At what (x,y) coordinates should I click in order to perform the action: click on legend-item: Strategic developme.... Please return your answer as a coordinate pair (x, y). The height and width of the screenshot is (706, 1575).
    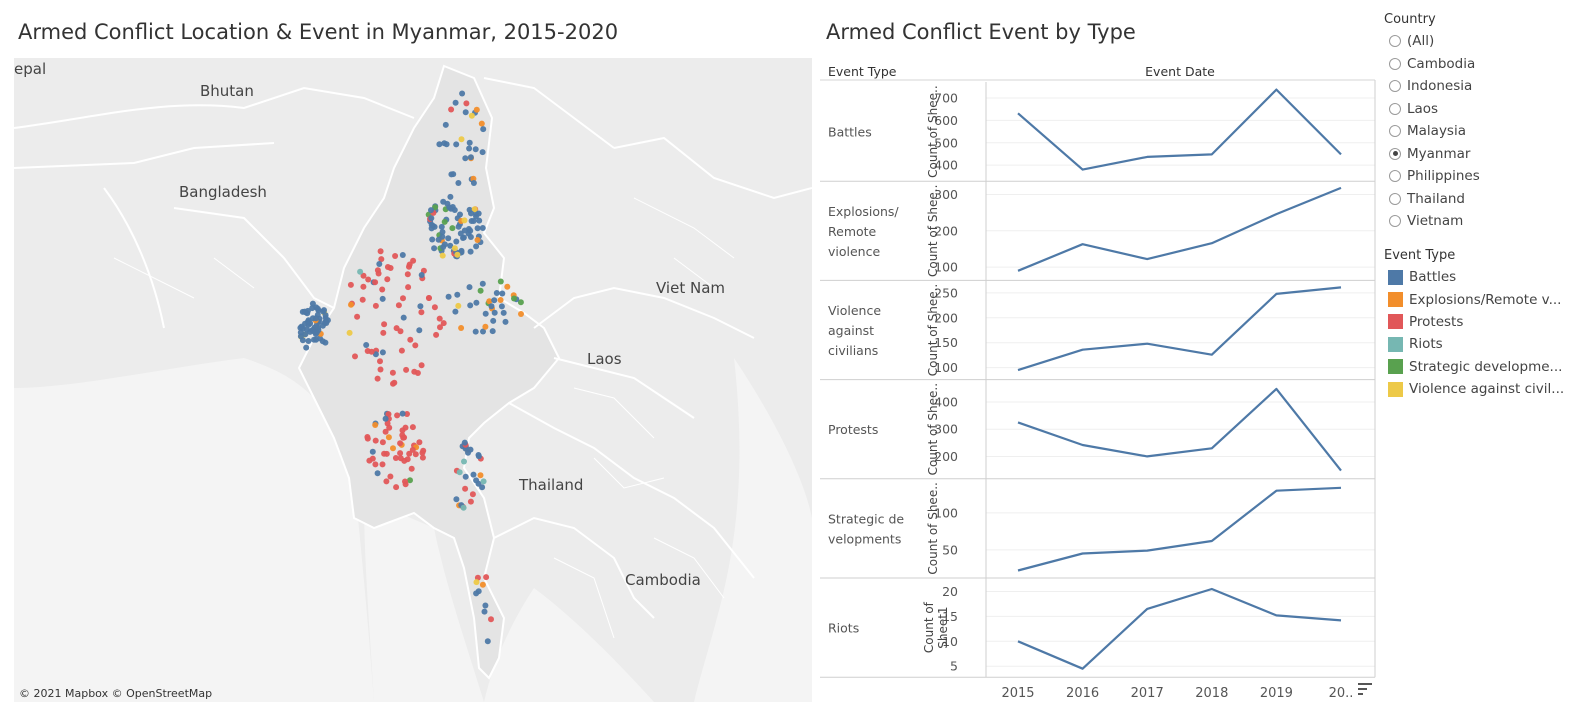
    Looking at the image, I should click on (1479, 367).